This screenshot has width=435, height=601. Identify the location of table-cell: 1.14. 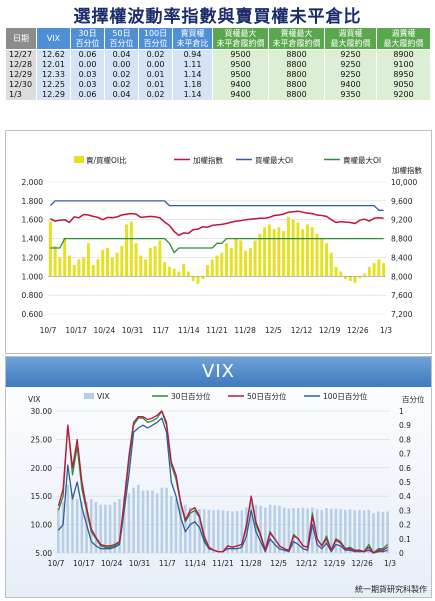
(192, 75).